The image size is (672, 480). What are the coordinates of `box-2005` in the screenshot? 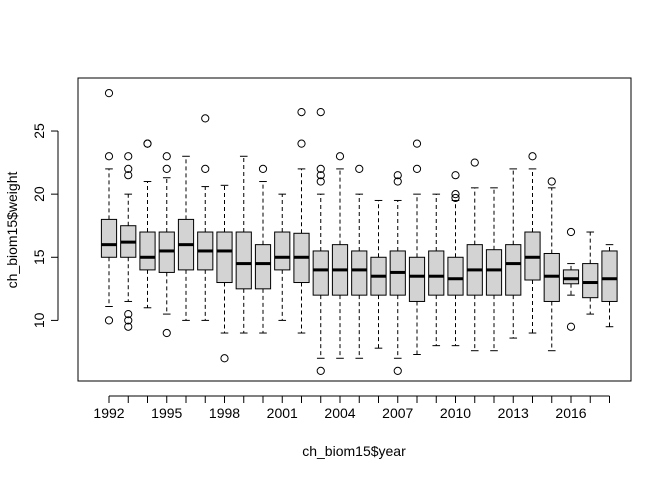 It's located at (359, 261).